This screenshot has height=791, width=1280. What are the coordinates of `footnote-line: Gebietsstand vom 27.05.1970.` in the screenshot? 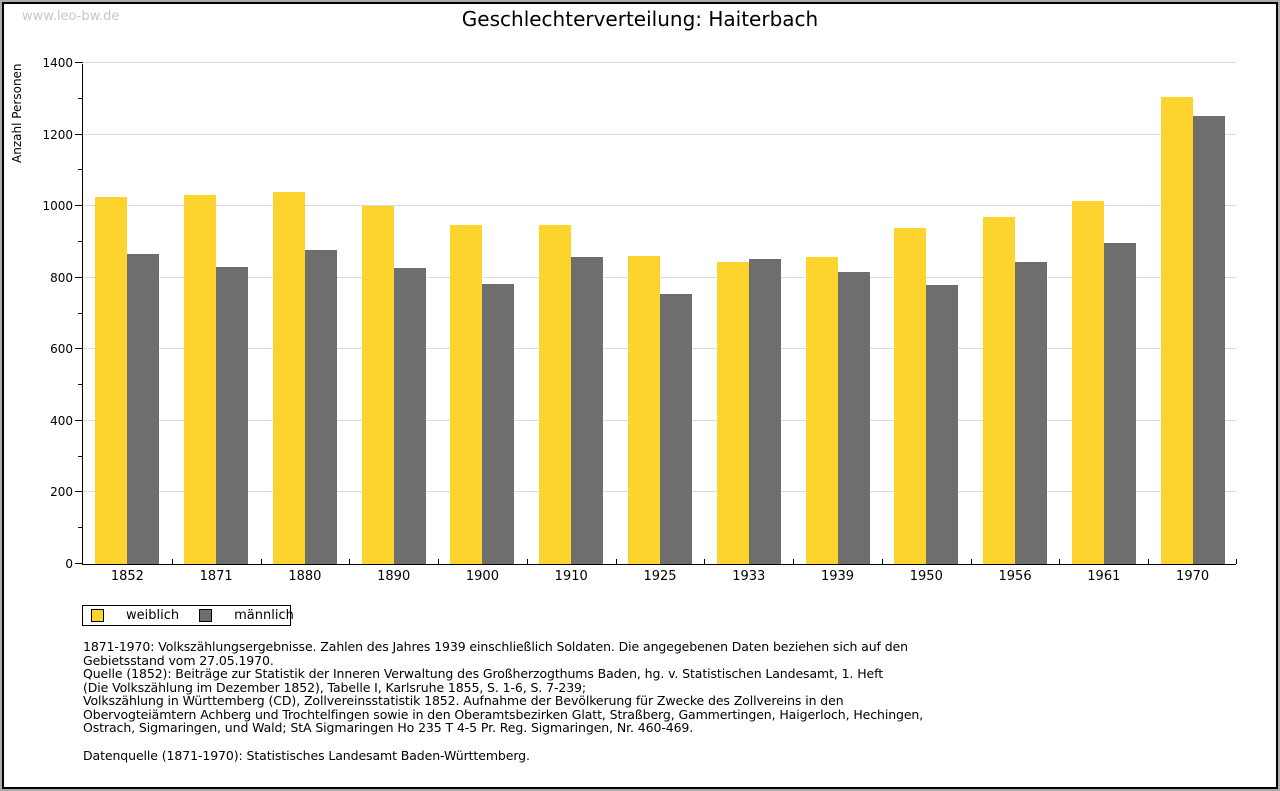 It's located at (178, 660).